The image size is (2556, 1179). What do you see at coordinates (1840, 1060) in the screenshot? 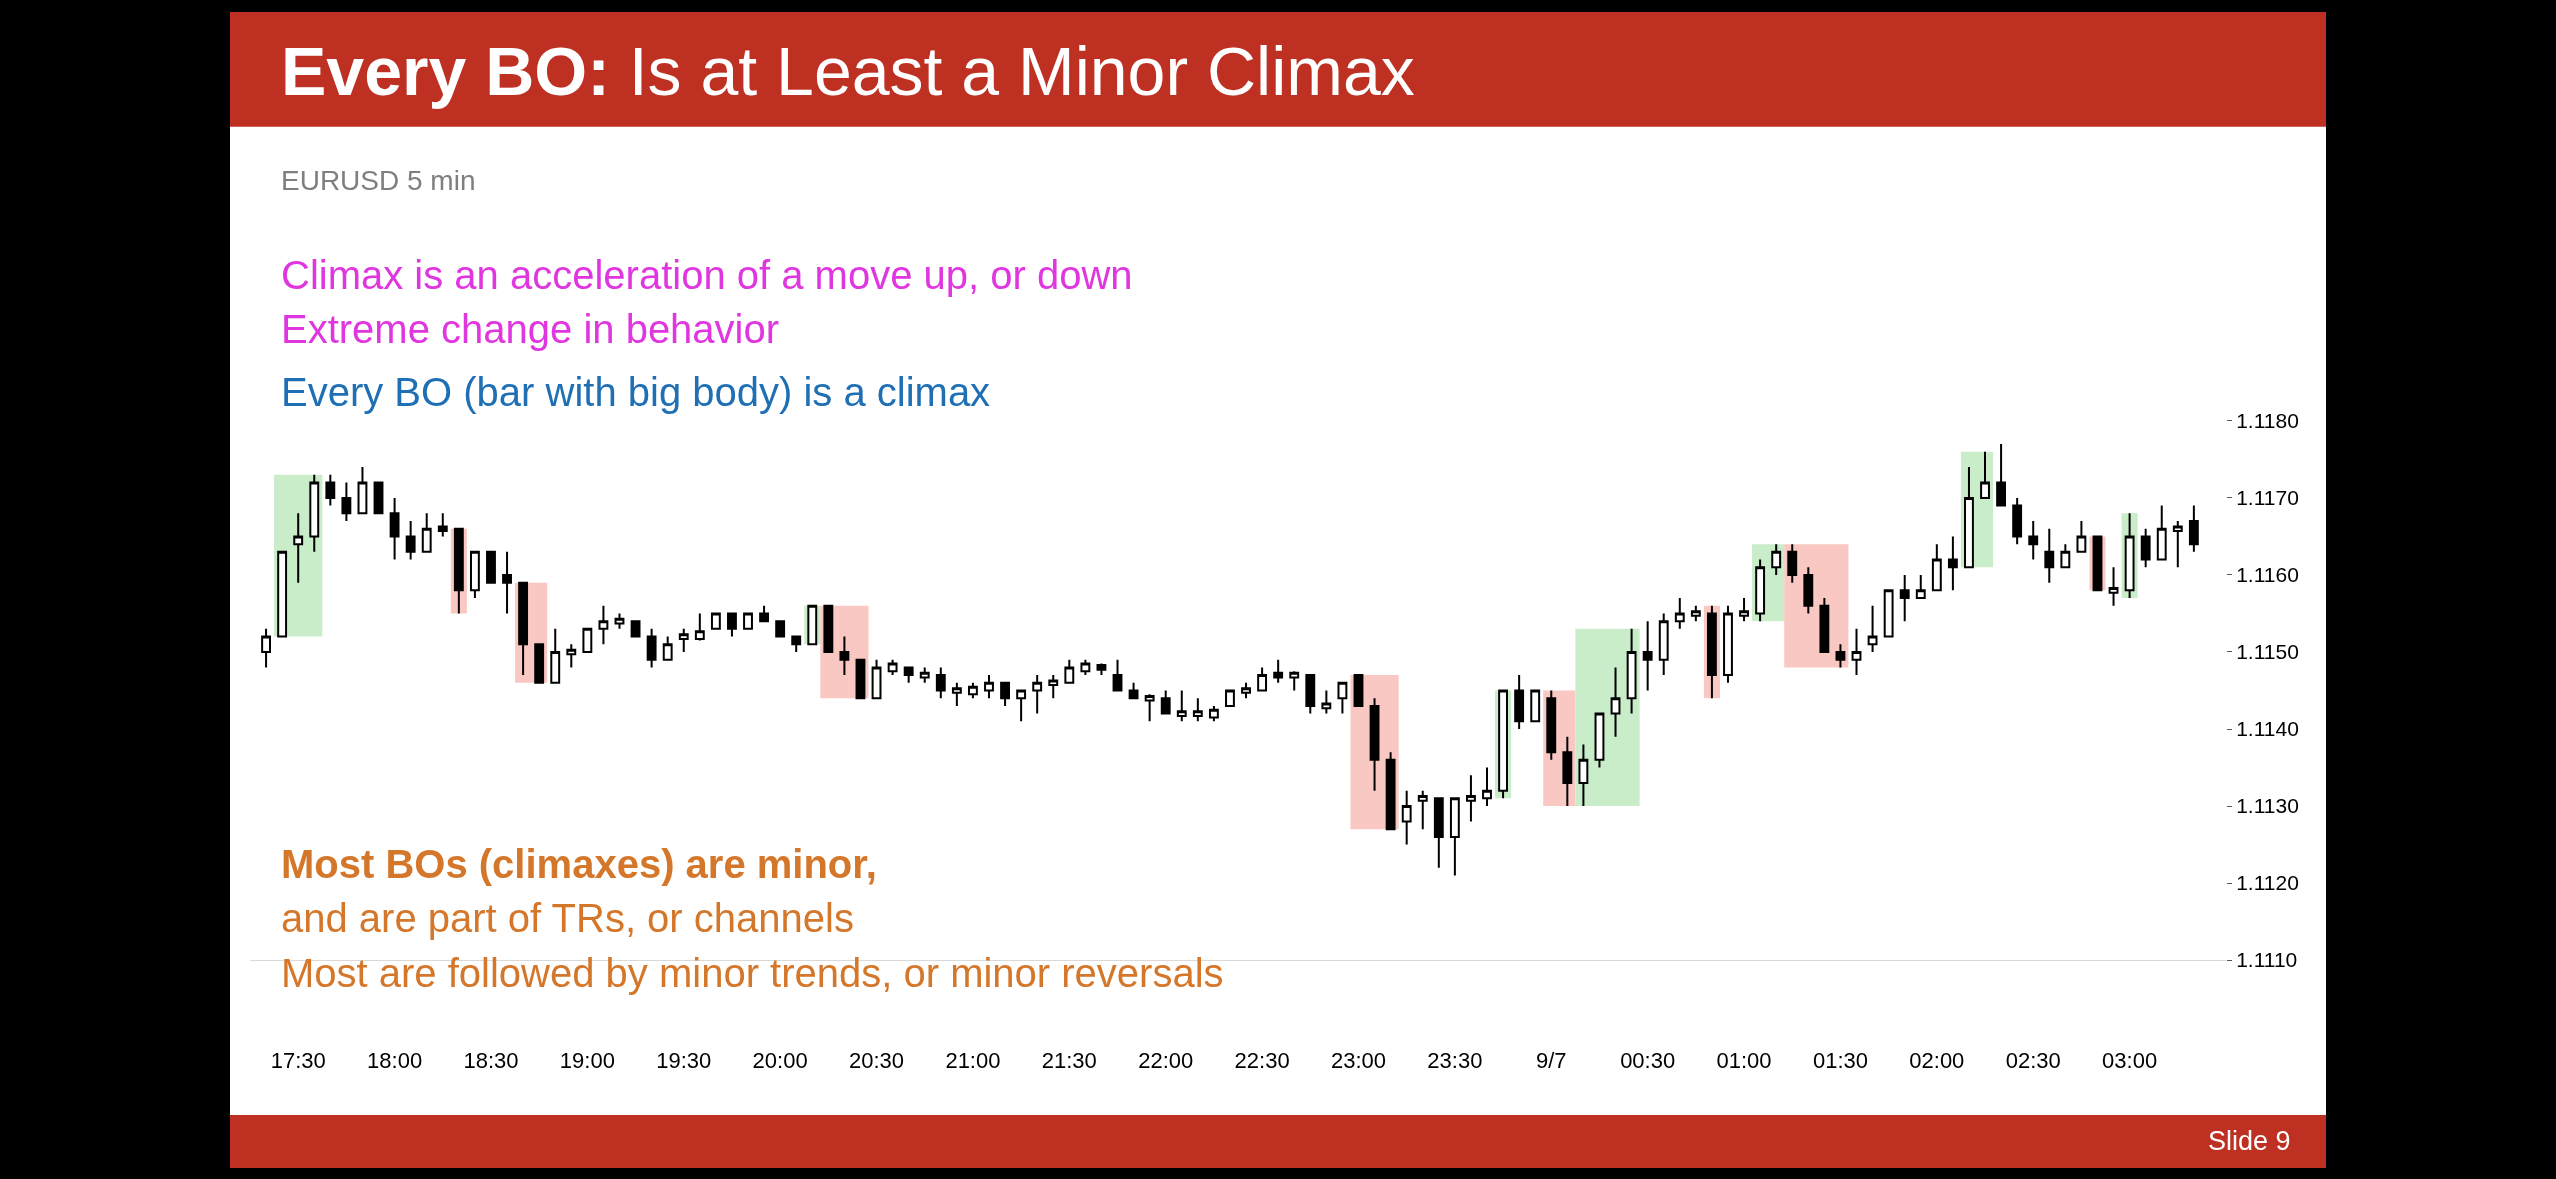
I see `x-tick-label: 01:30` at bounding box center [1840, 1060].